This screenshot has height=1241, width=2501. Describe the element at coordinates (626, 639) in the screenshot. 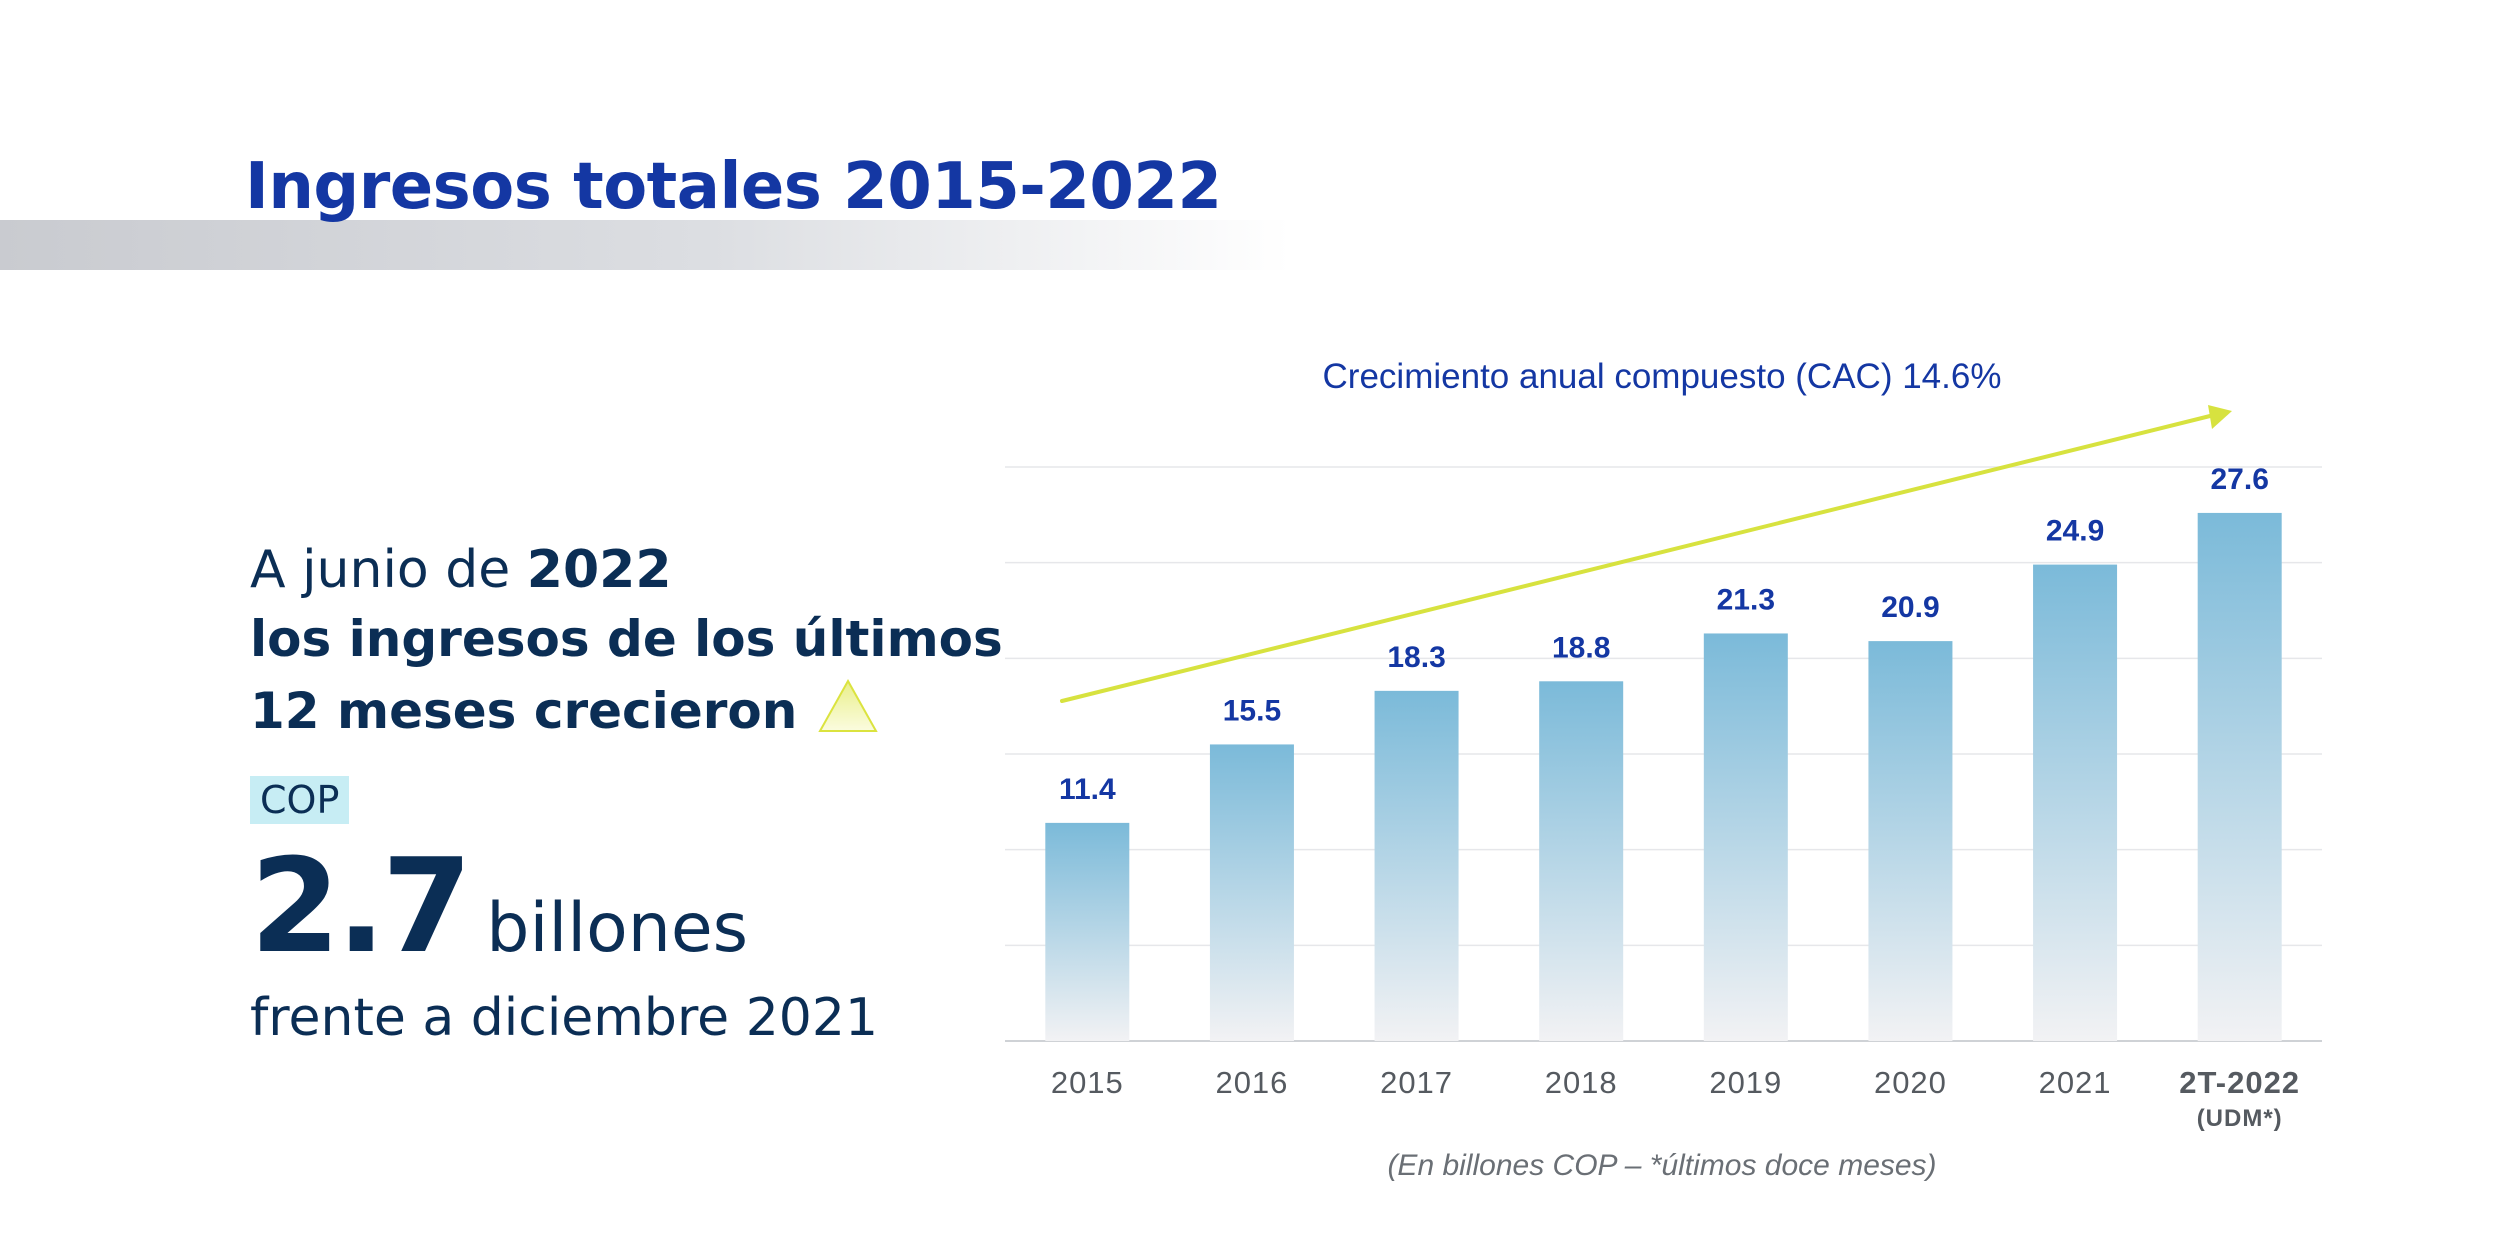

I see `summary-line-2: los ingresos de los últimos` at that location.